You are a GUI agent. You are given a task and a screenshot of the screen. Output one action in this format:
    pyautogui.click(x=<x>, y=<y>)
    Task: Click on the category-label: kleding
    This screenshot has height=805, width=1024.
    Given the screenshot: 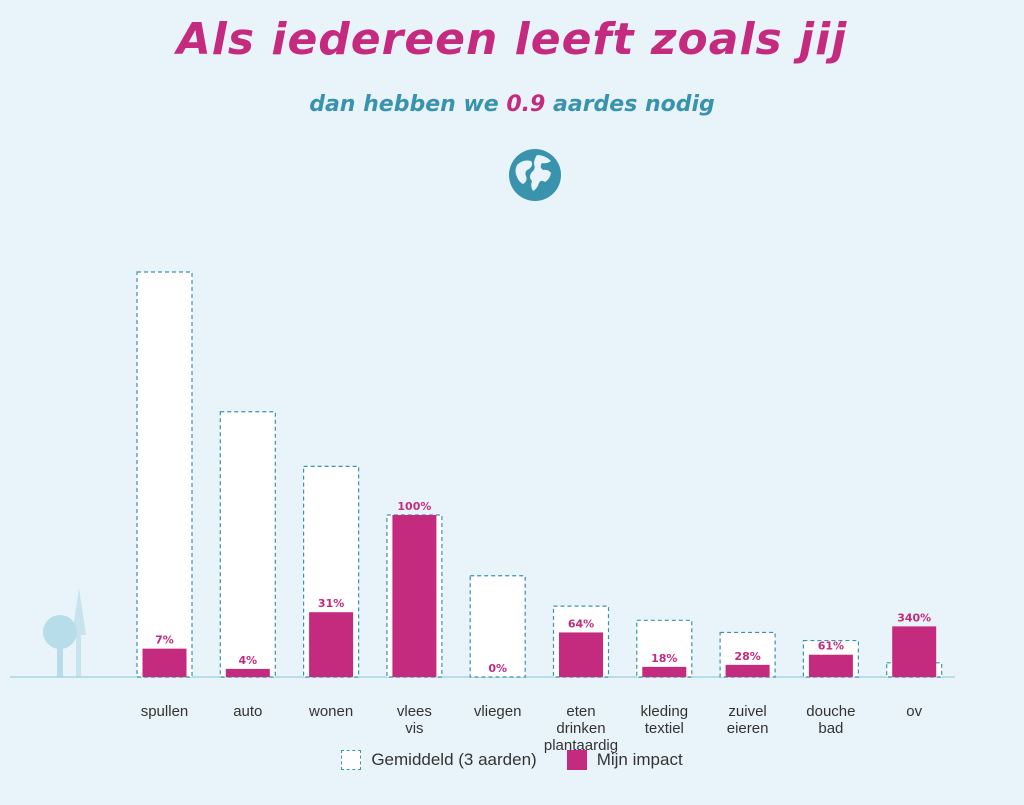 What is the action you would take?
    pyautogui.click(x=665, y=711)
    